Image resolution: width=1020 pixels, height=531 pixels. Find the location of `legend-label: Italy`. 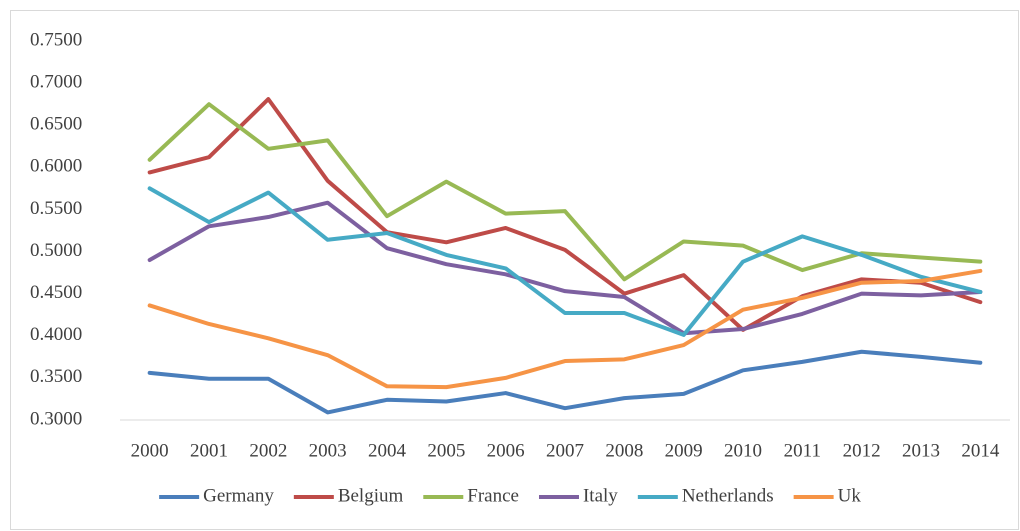

legend-label: Italy is located at coordinates (600, 495).